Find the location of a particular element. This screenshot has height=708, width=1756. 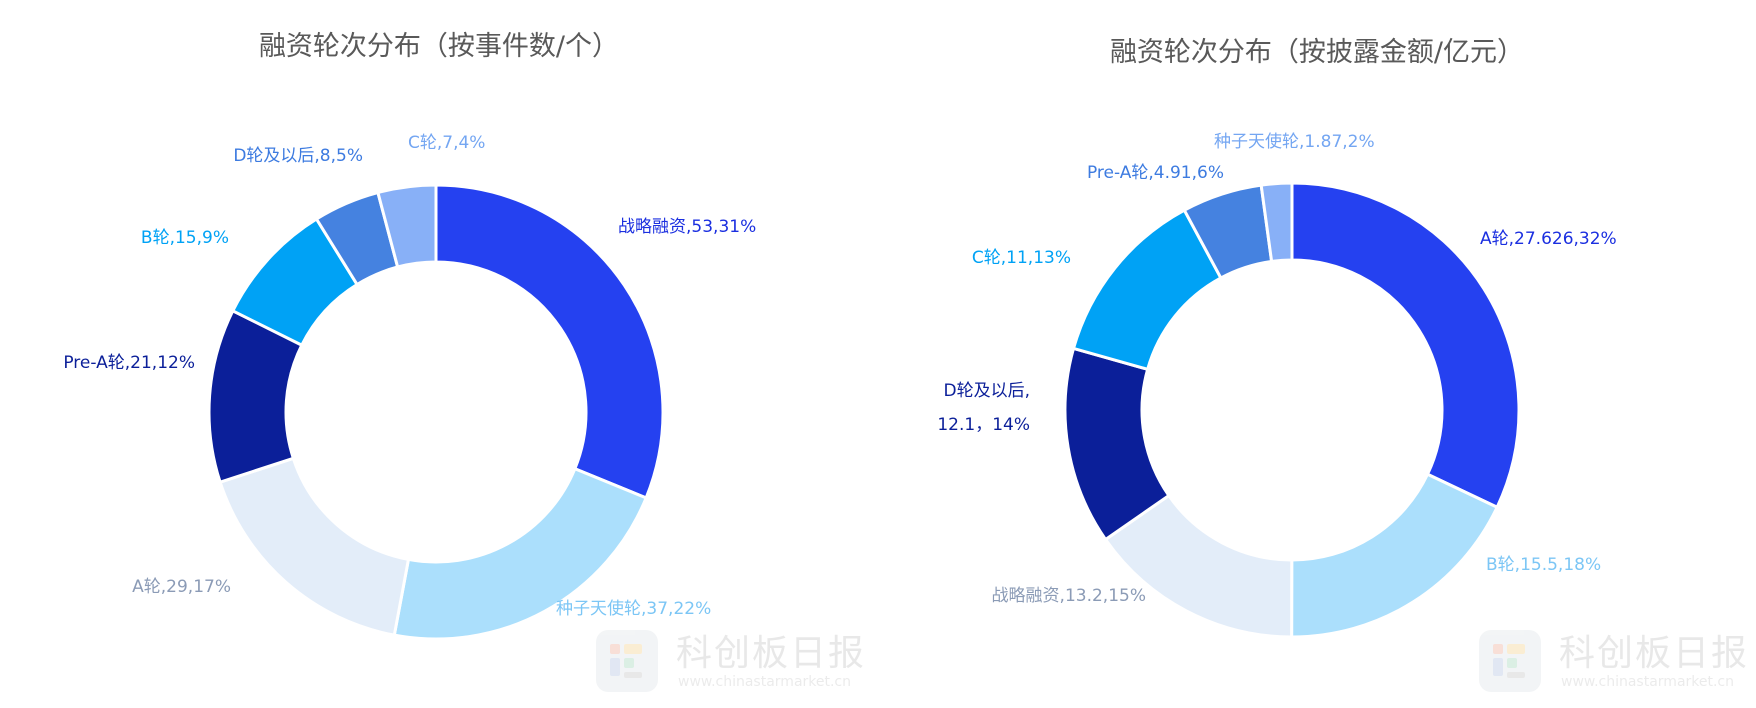

chart-title: 融资轮次分布（按事件数/个） is located at coordinates (439, 46).